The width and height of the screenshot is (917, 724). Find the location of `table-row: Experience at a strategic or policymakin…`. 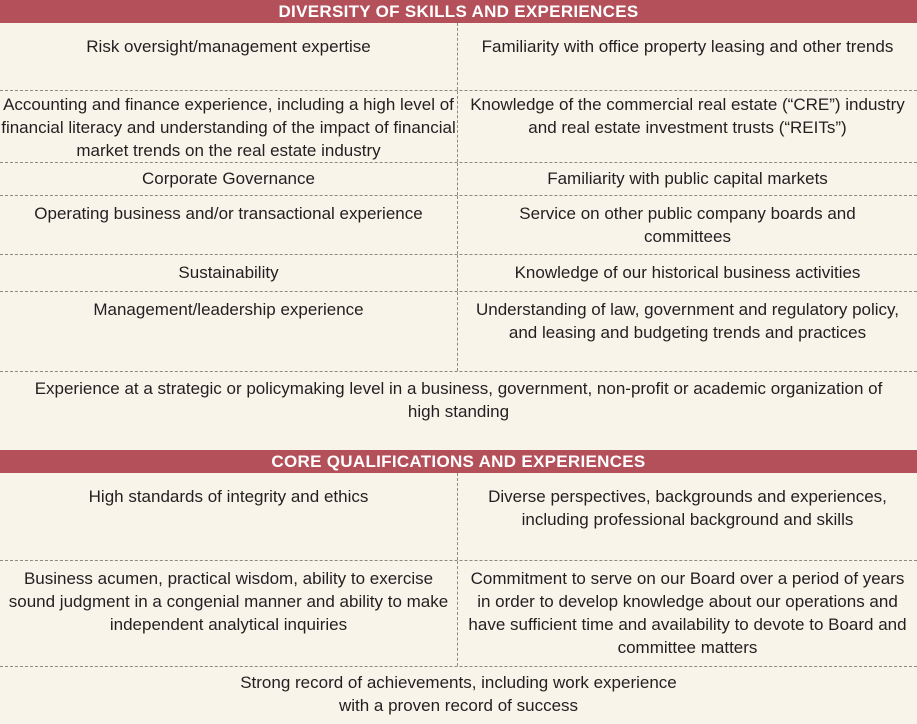

table-row: Experience at a strategic or policymakin… is located at coordinates (458, 399).